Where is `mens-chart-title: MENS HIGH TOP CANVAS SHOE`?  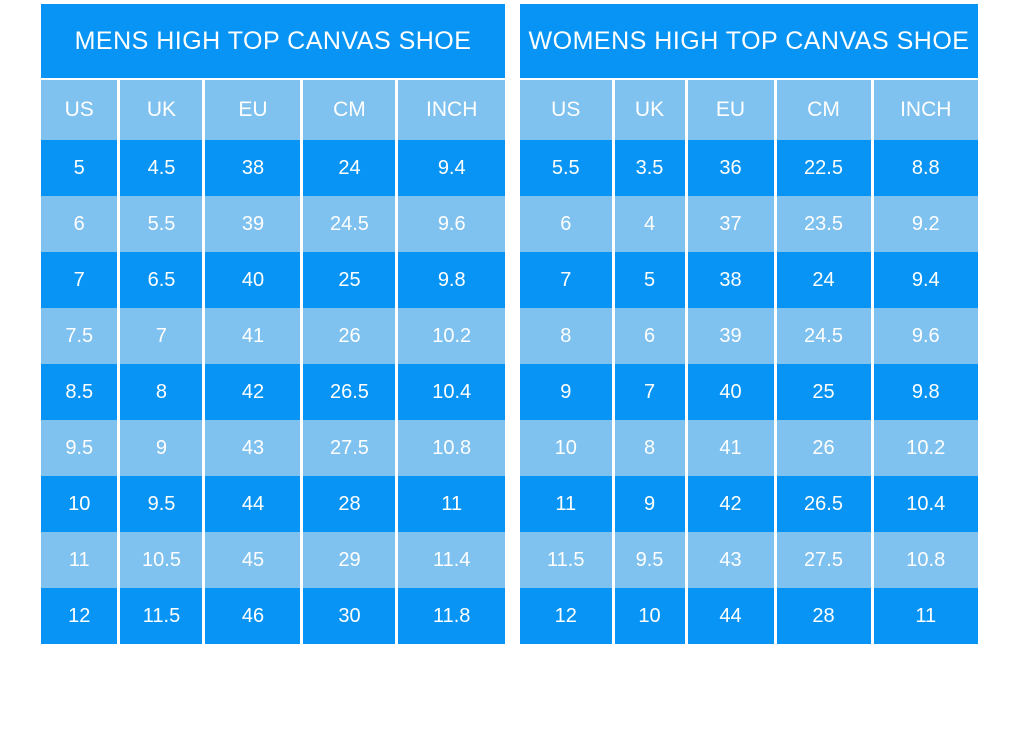
mens-chart-title: MENS HIGH TOP CANVAS SHOE is located at coordinates (273, 41).